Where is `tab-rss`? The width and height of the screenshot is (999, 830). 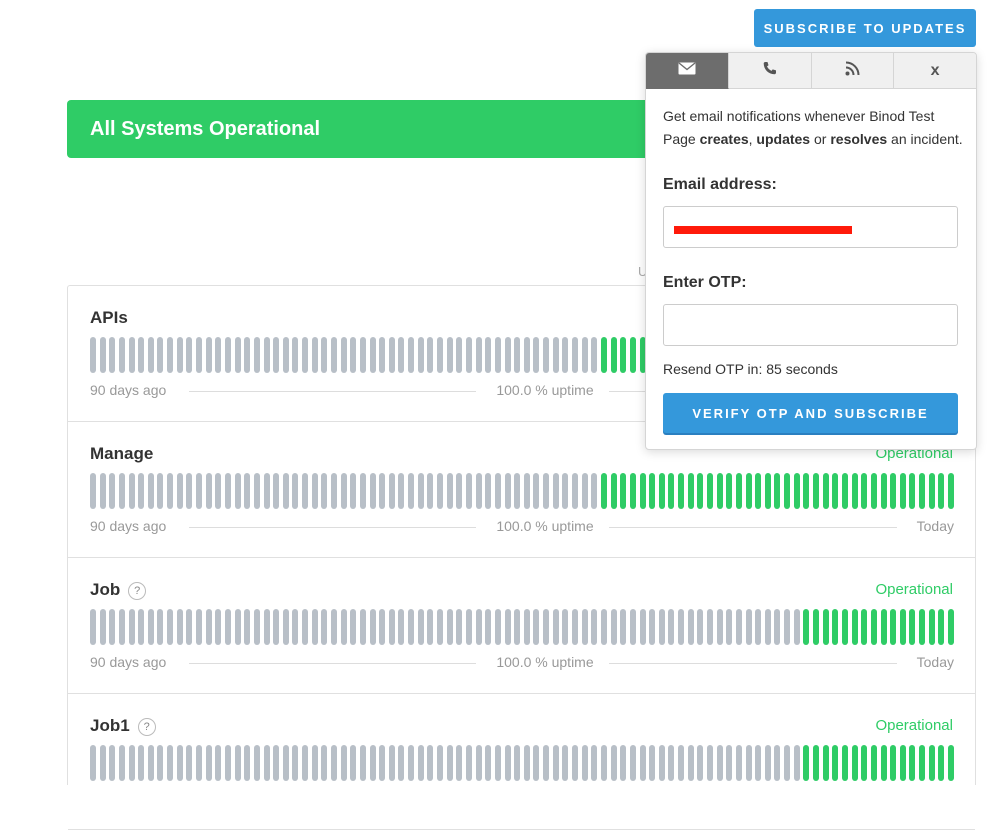 tab-rss is located at coordinates (853, 71).